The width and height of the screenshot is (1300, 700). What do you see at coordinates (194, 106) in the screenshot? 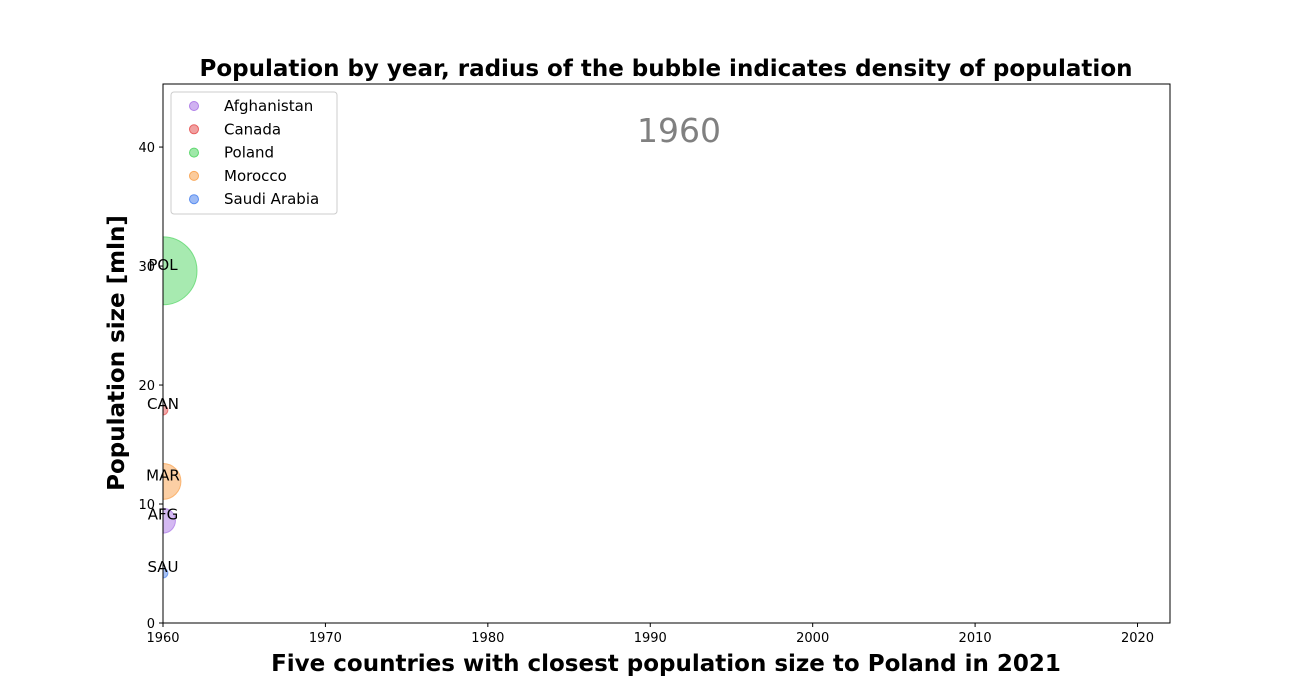
I see `legend-marker-afg` at bounding box center [194, 106].